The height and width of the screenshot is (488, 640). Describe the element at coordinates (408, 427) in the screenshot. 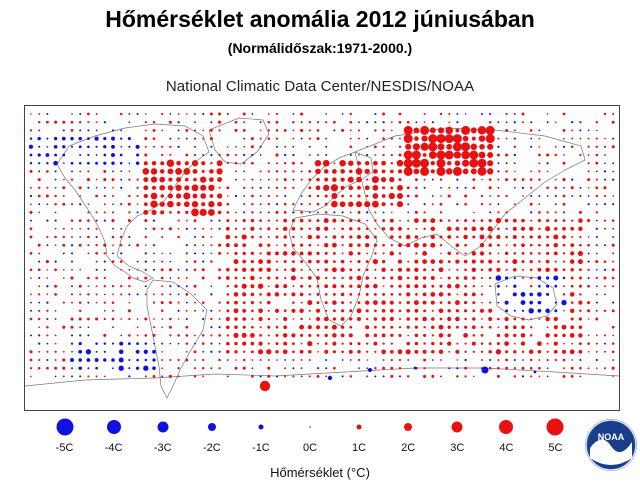

I see `legend-dot` at that location.